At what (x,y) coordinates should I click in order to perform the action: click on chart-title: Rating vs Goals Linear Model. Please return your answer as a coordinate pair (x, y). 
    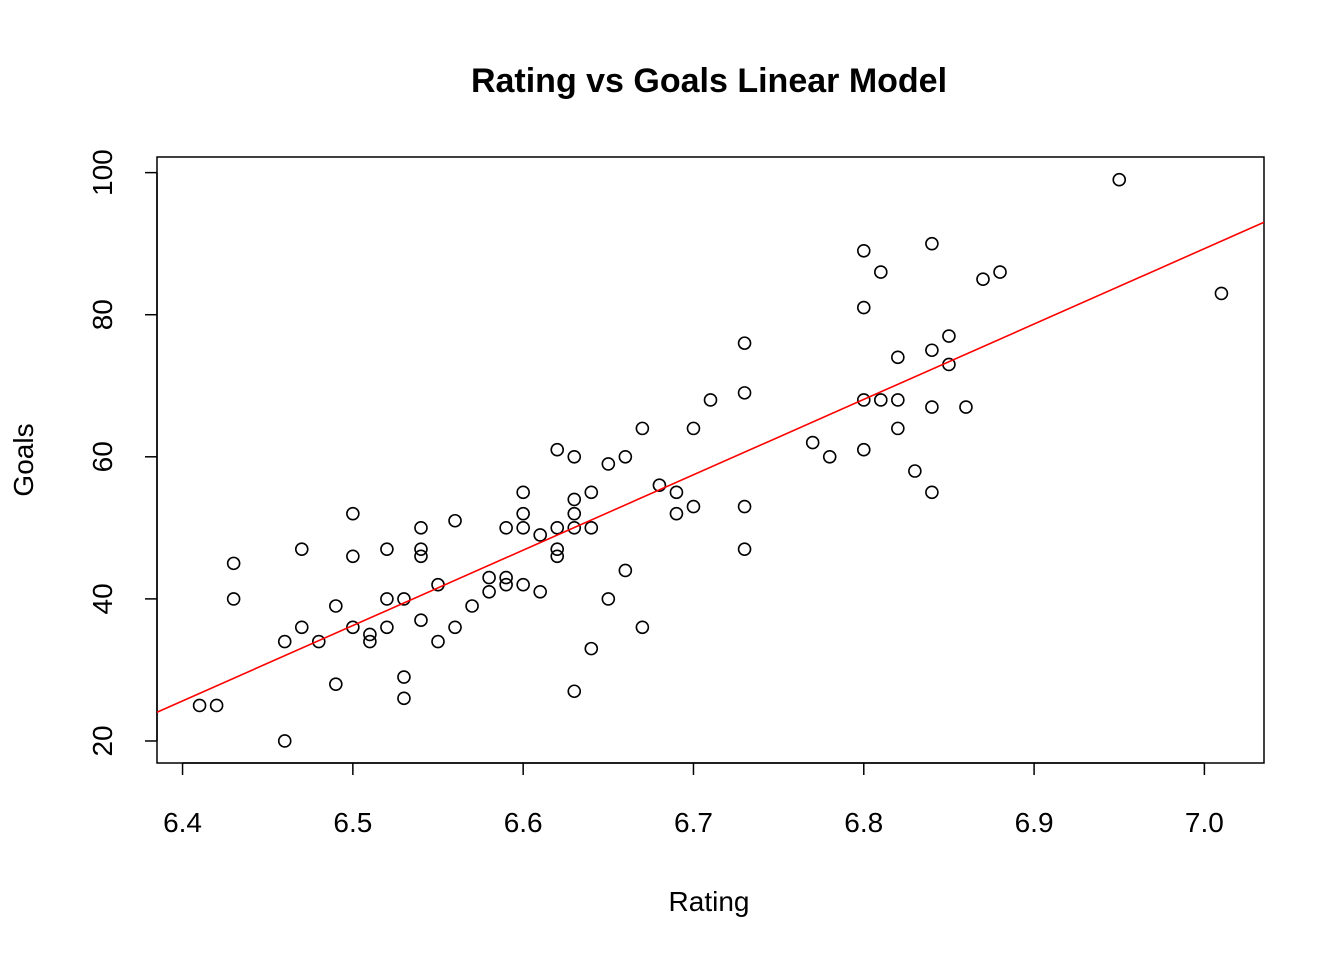
    Looking at the image, I should click on (709, 81).